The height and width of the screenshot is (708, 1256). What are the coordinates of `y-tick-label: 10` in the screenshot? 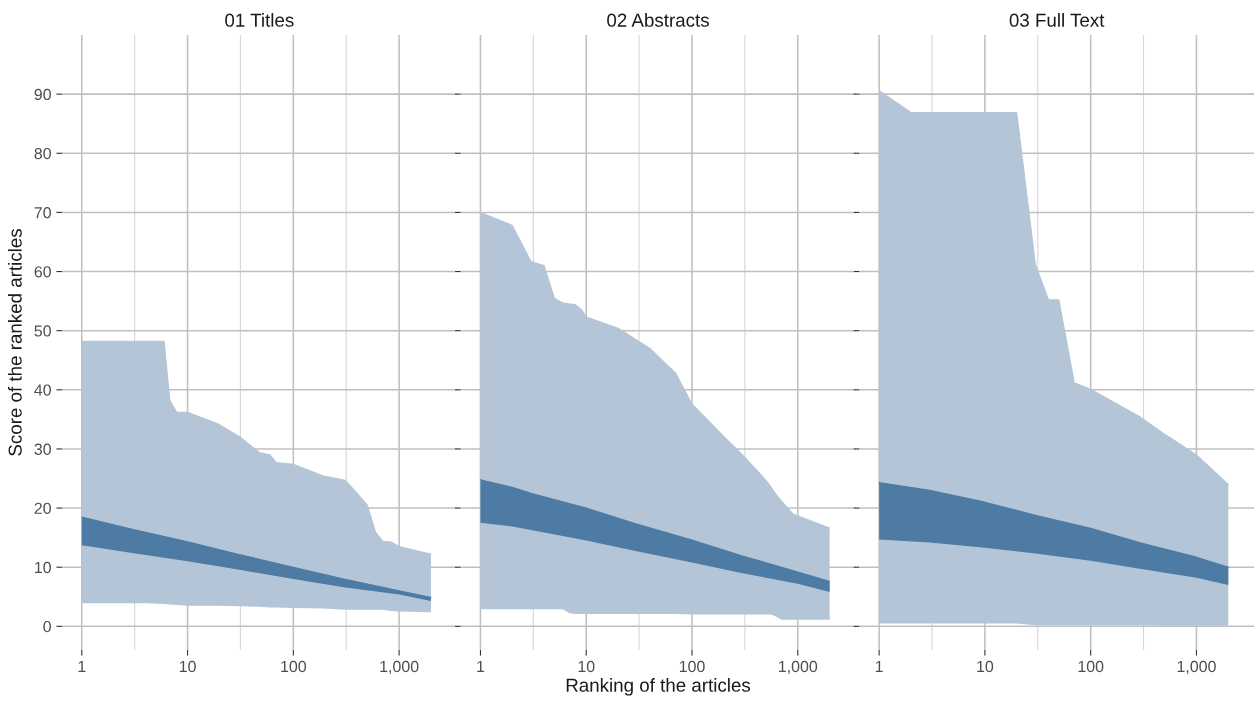 It's located at (43, 567).